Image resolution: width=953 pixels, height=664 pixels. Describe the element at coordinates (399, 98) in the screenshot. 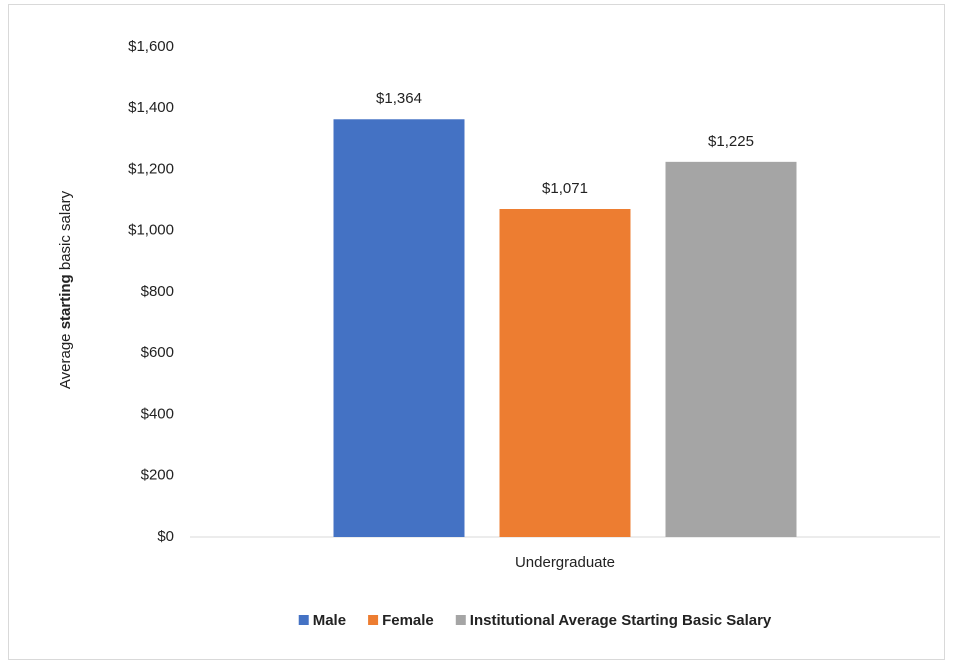

I see `data-label: $1,364` at that location.